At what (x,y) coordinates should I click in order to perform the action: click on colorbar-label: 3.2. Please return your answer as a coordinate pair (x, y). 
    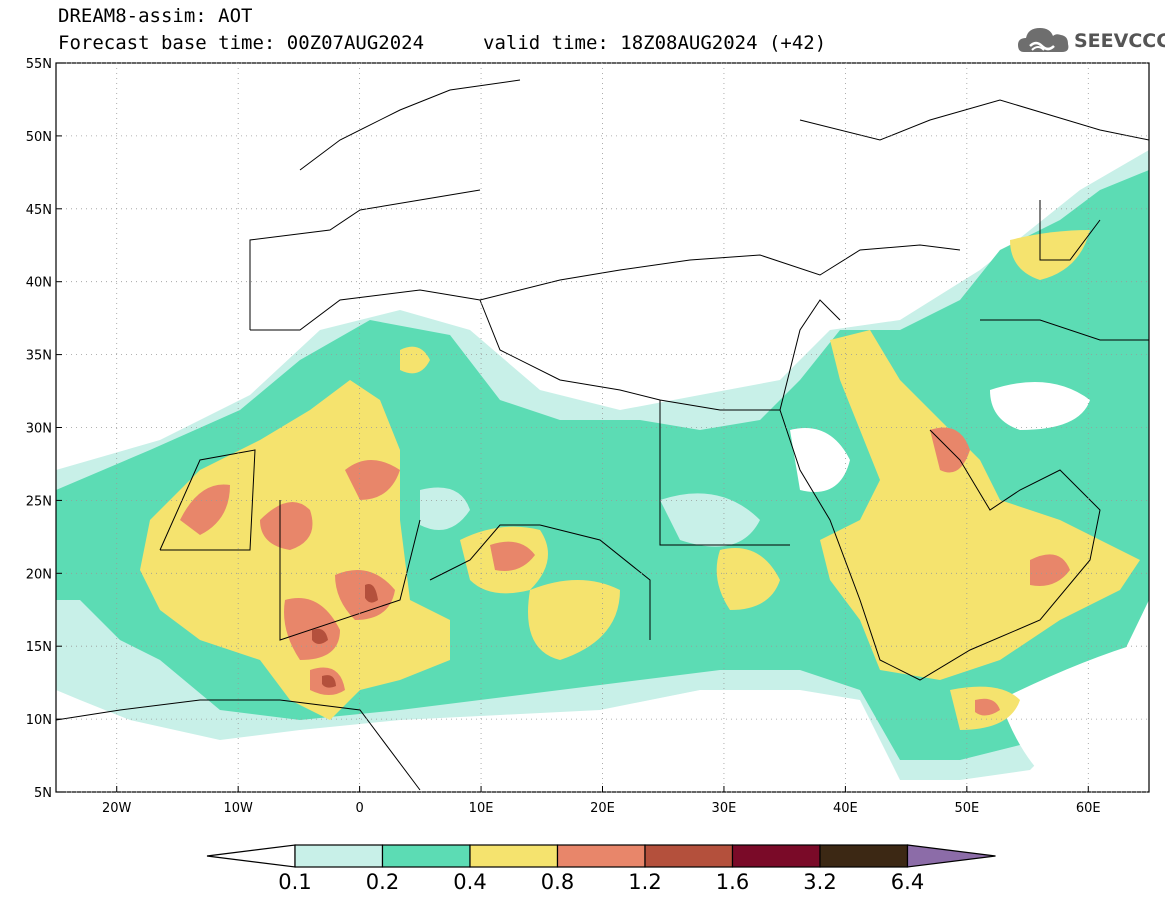
    Looking at the image, I should click on (819, 882).